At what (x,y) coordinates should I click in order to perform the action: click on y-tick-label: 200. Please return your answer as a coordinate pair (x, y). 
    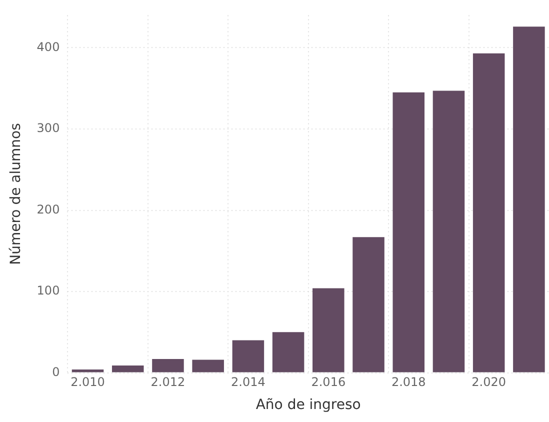
    Looking at the image, I should click on (48, 209).